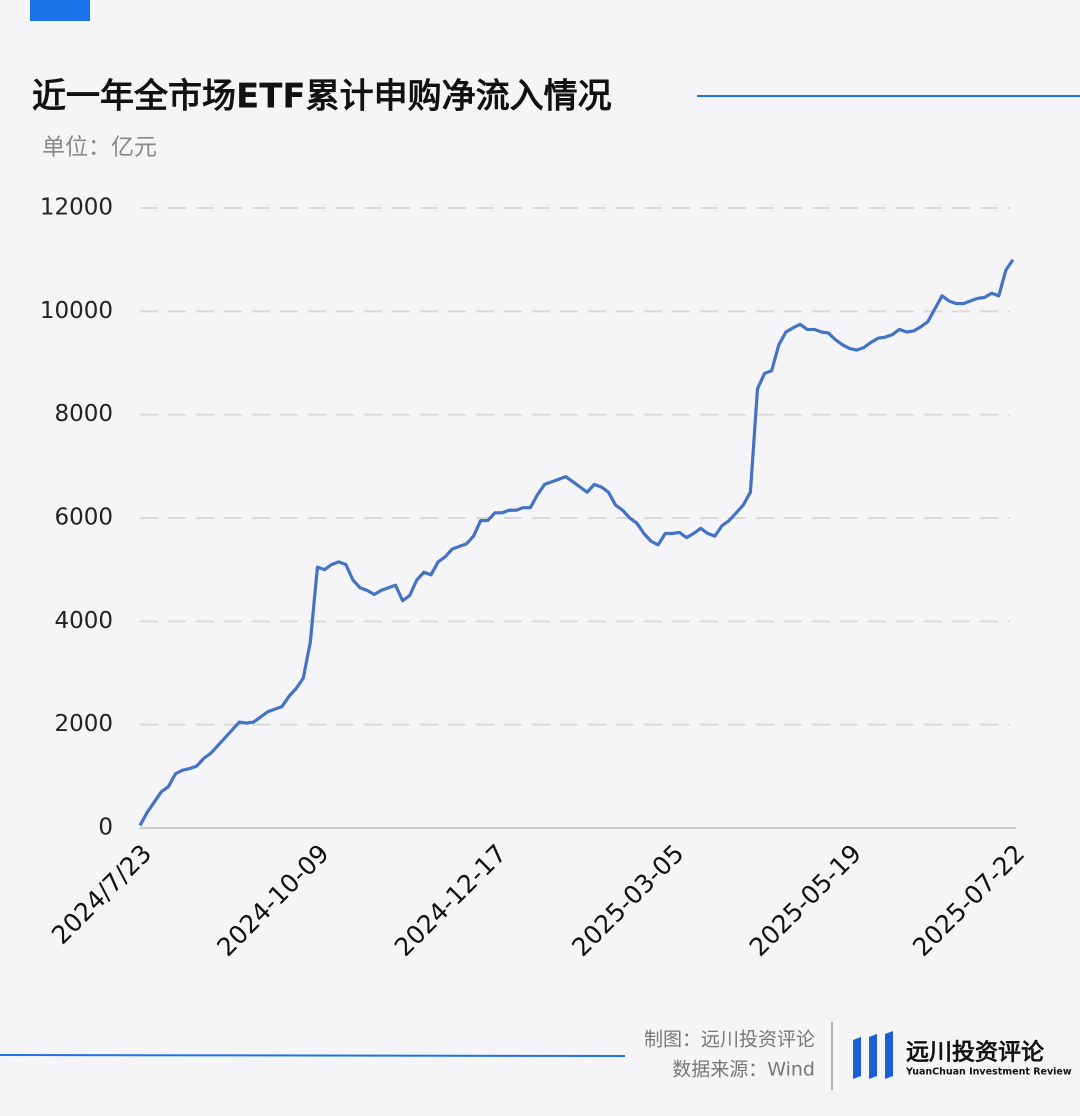 The image size is (1080, 1116). What do you see at coordinates (83, 518) in the screenshot?
I see `y-tick-label: 6000` at bounding box center [83, 518].